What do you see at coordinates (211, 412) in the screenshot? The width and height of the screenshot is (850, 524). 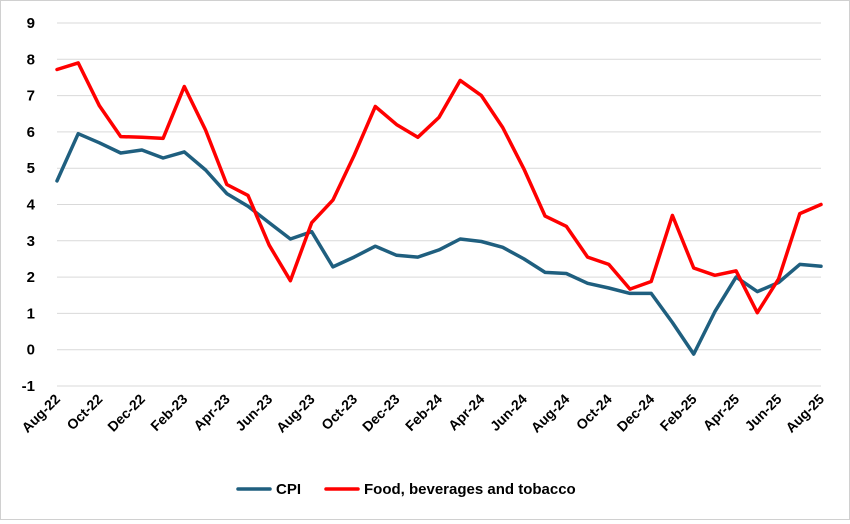 I see `x-tick-label: Apr-23` at bounding box center [211, 412].